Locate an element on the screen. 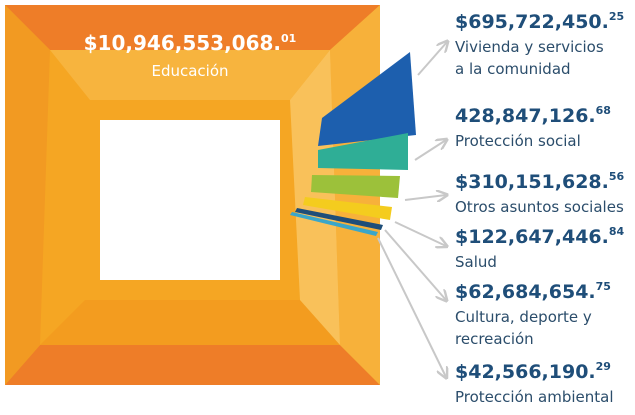 This screenshot has width=635, height=415. item-amount: 428,847,126.68 is located at coordinates (533, 115).